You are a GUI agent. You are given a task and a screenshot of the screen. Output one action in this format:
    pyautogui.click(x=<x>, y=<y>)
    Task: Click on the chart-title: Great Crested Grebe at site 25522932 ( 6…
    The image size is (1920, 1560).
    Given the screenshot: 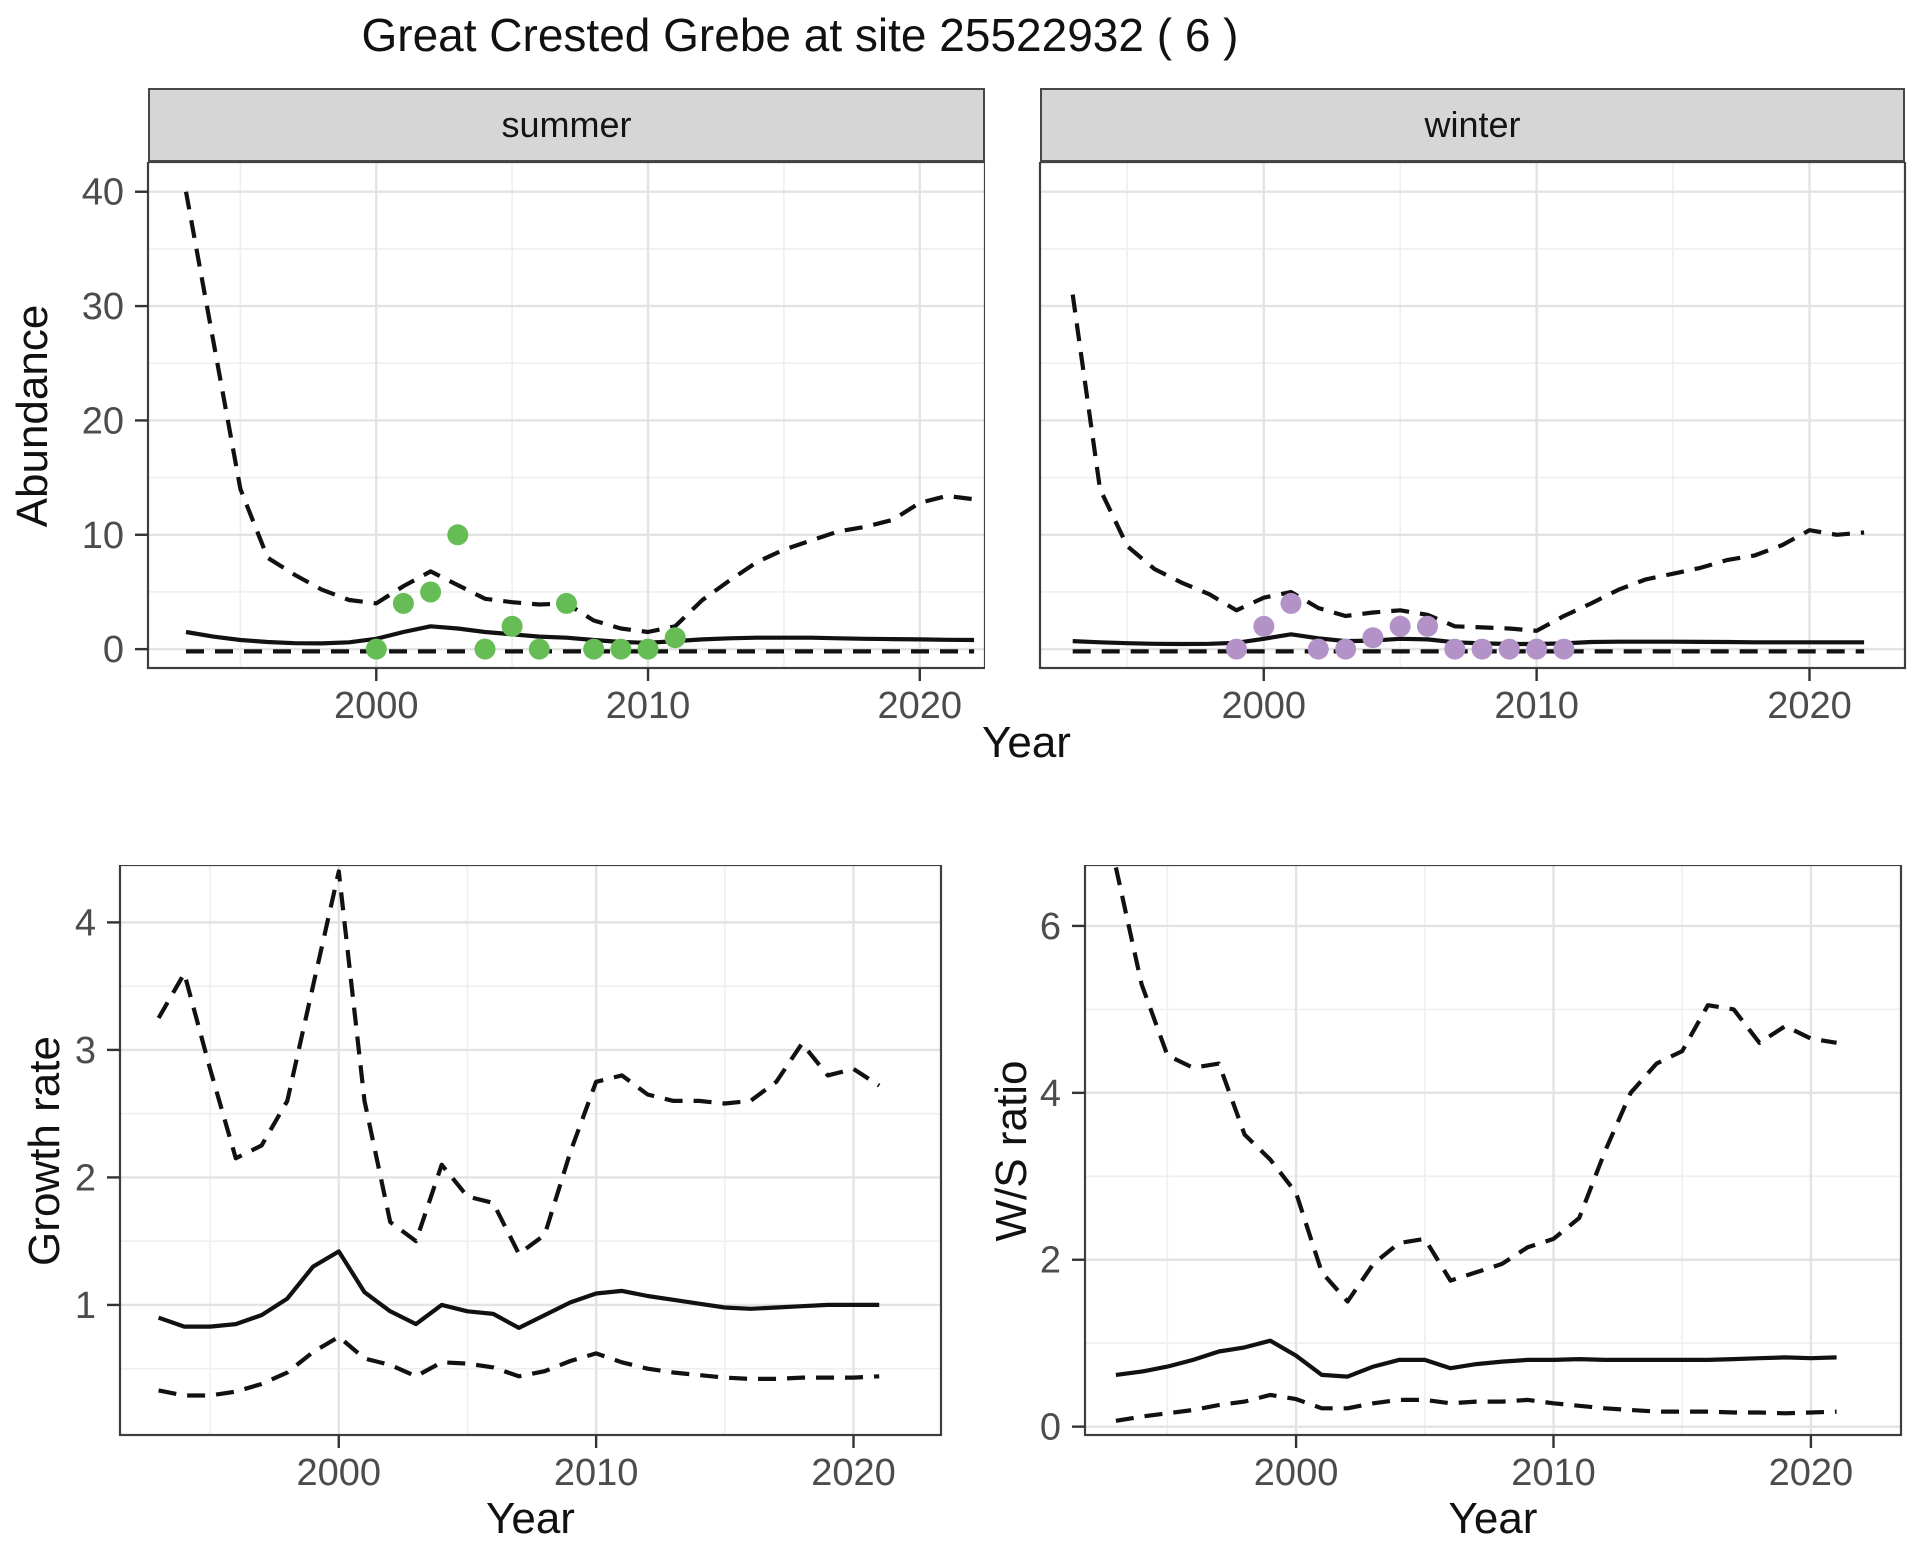 What is the action you would take?
    pyautogui.click(x=800, y=35)
    